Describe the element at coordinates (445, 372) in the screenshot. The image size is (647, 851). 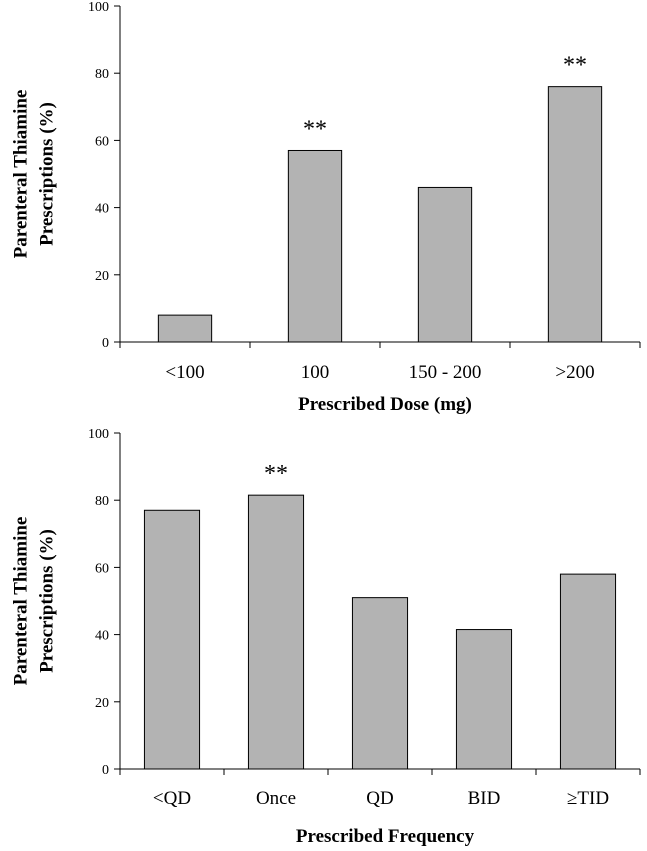
I see `x-category-label: 150 - 200` at that location.